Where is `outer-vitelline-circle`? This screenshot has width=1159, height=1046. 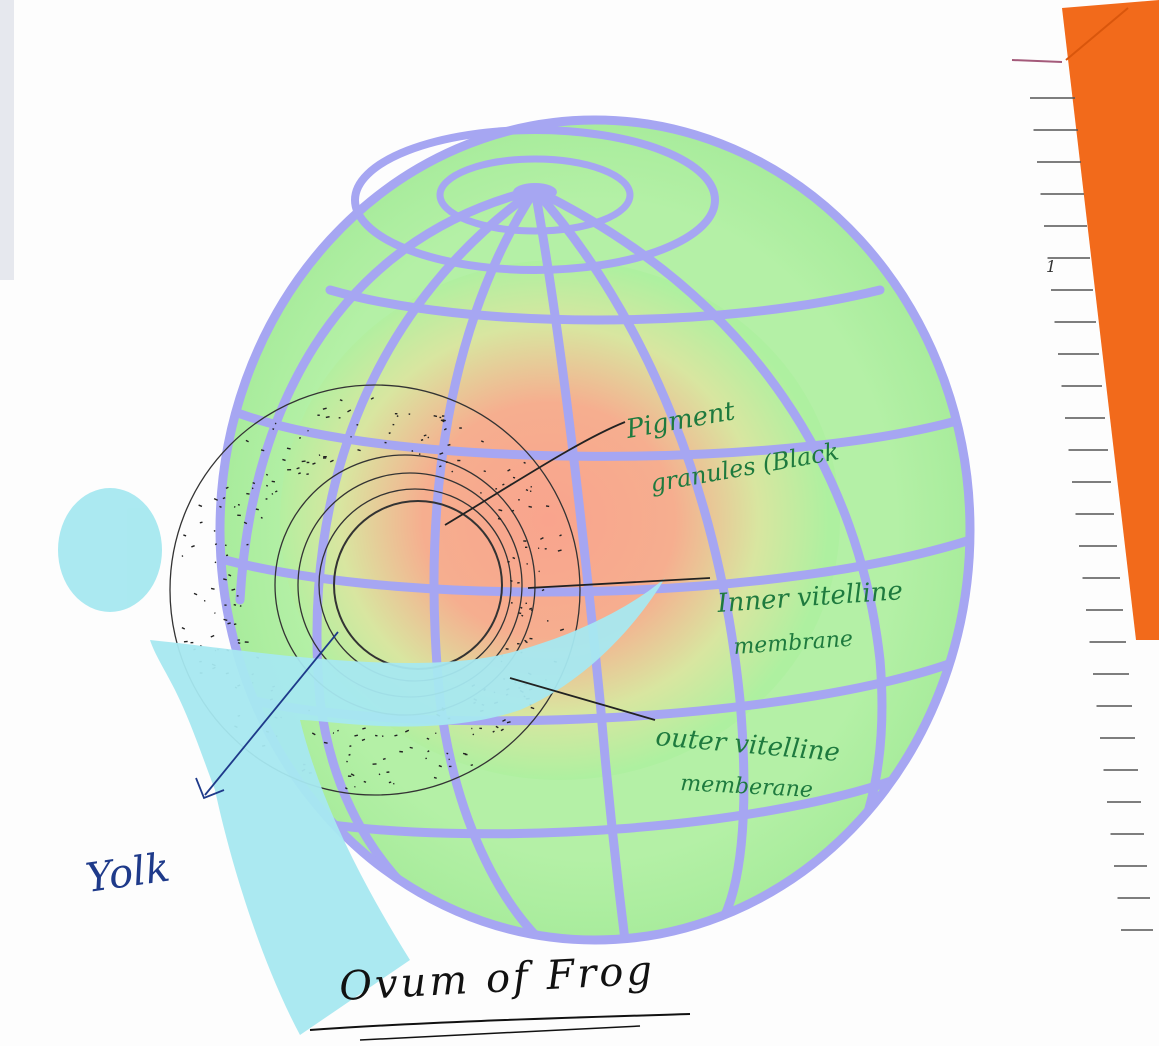 outer-vitelline-circle is located at coordinates (375, 590).